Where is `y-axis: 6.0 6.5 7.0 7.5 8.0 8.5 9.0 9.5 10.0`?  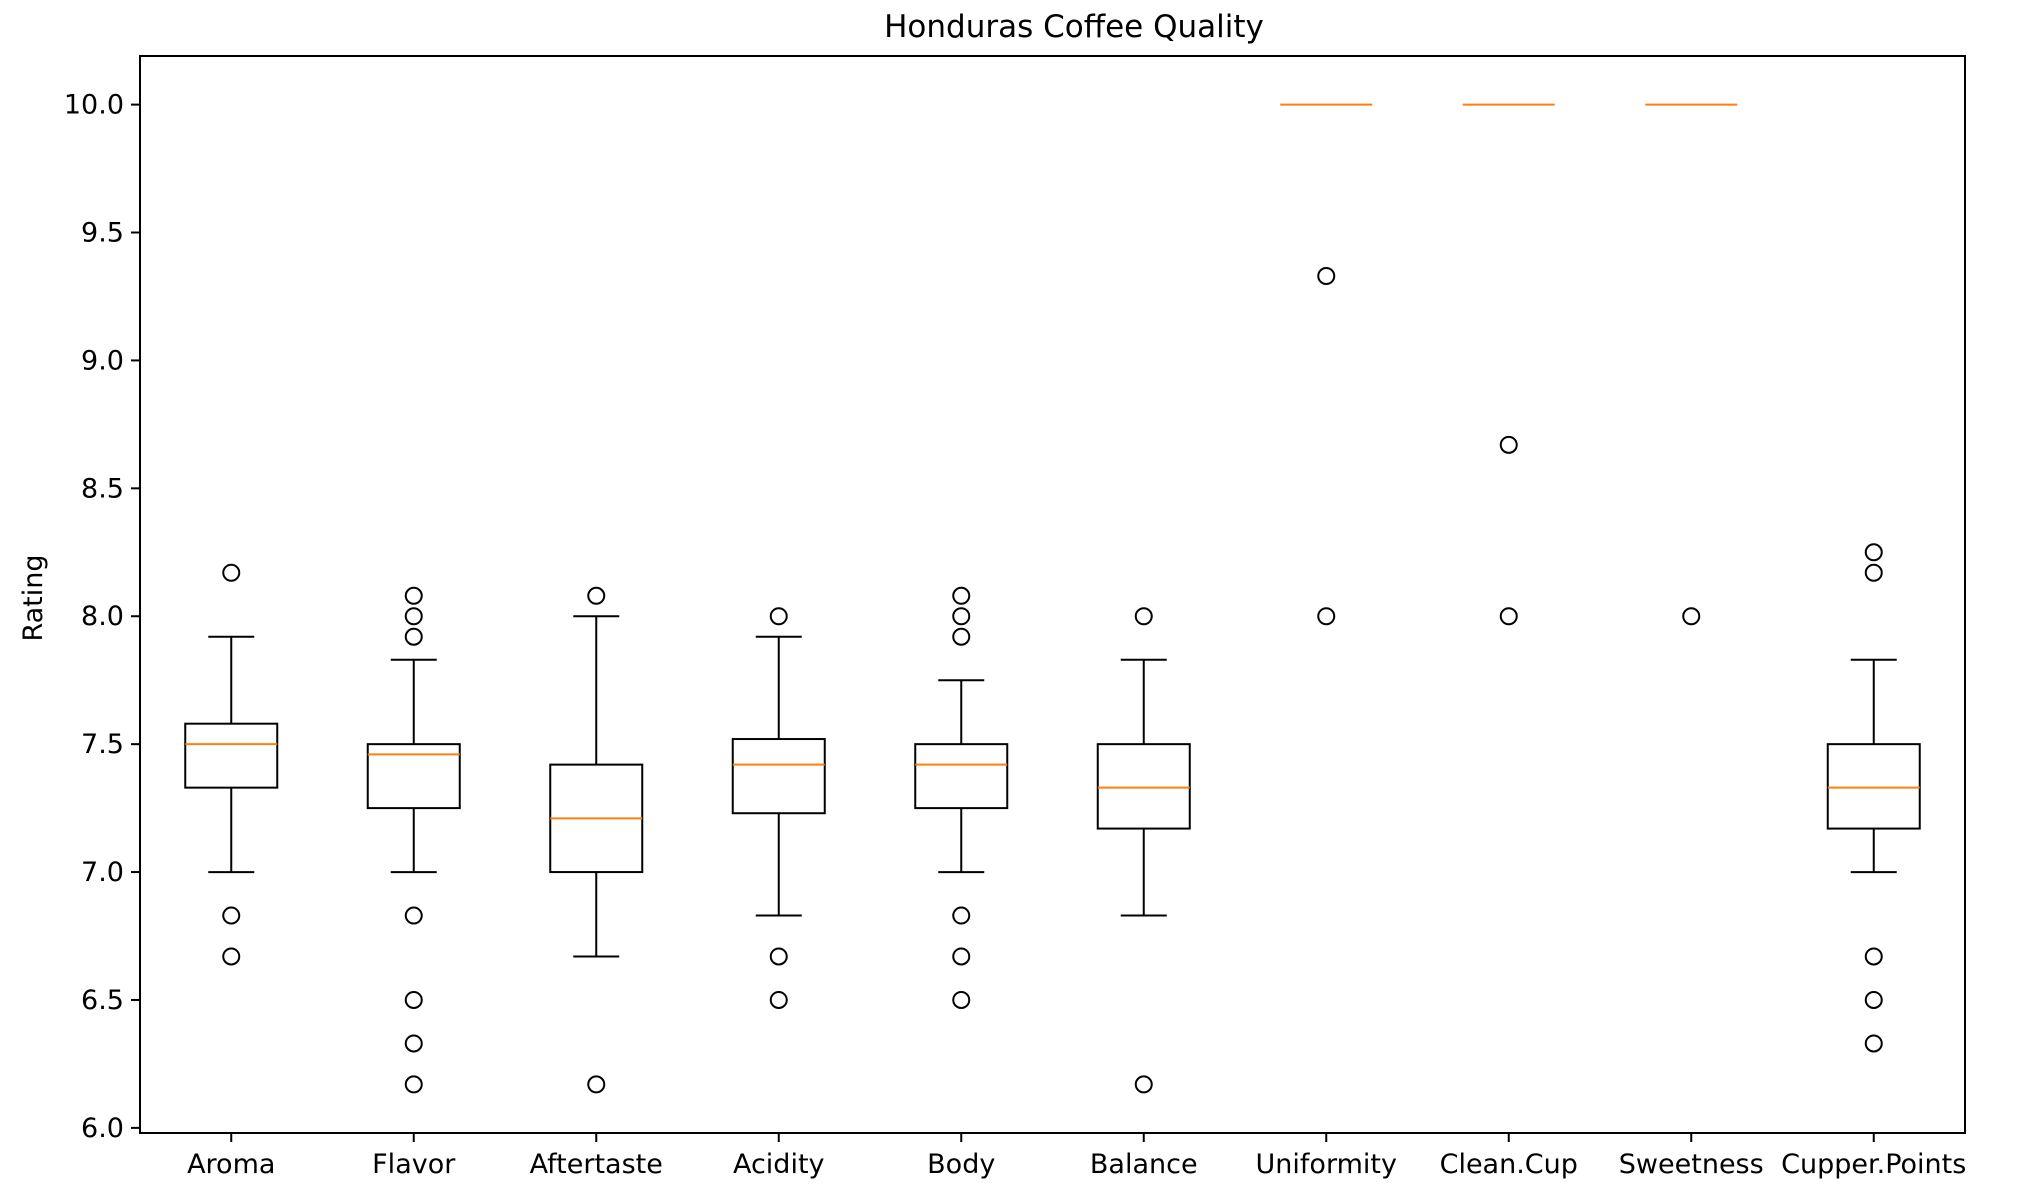
y-axis: 6.0 6.5 7.0 7.5 8.0 8.5 9.0 9.5 10.0 is located at coordinates (102, 617).